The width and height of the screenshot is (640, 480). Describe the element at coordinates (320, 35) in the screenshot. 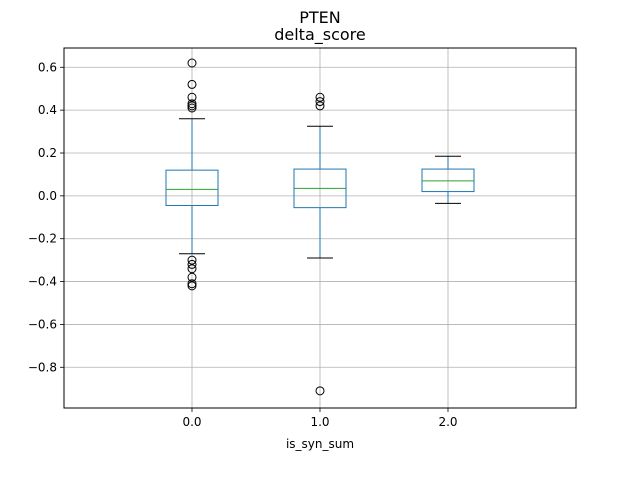

I see `chart-title: delta_score` at that location.